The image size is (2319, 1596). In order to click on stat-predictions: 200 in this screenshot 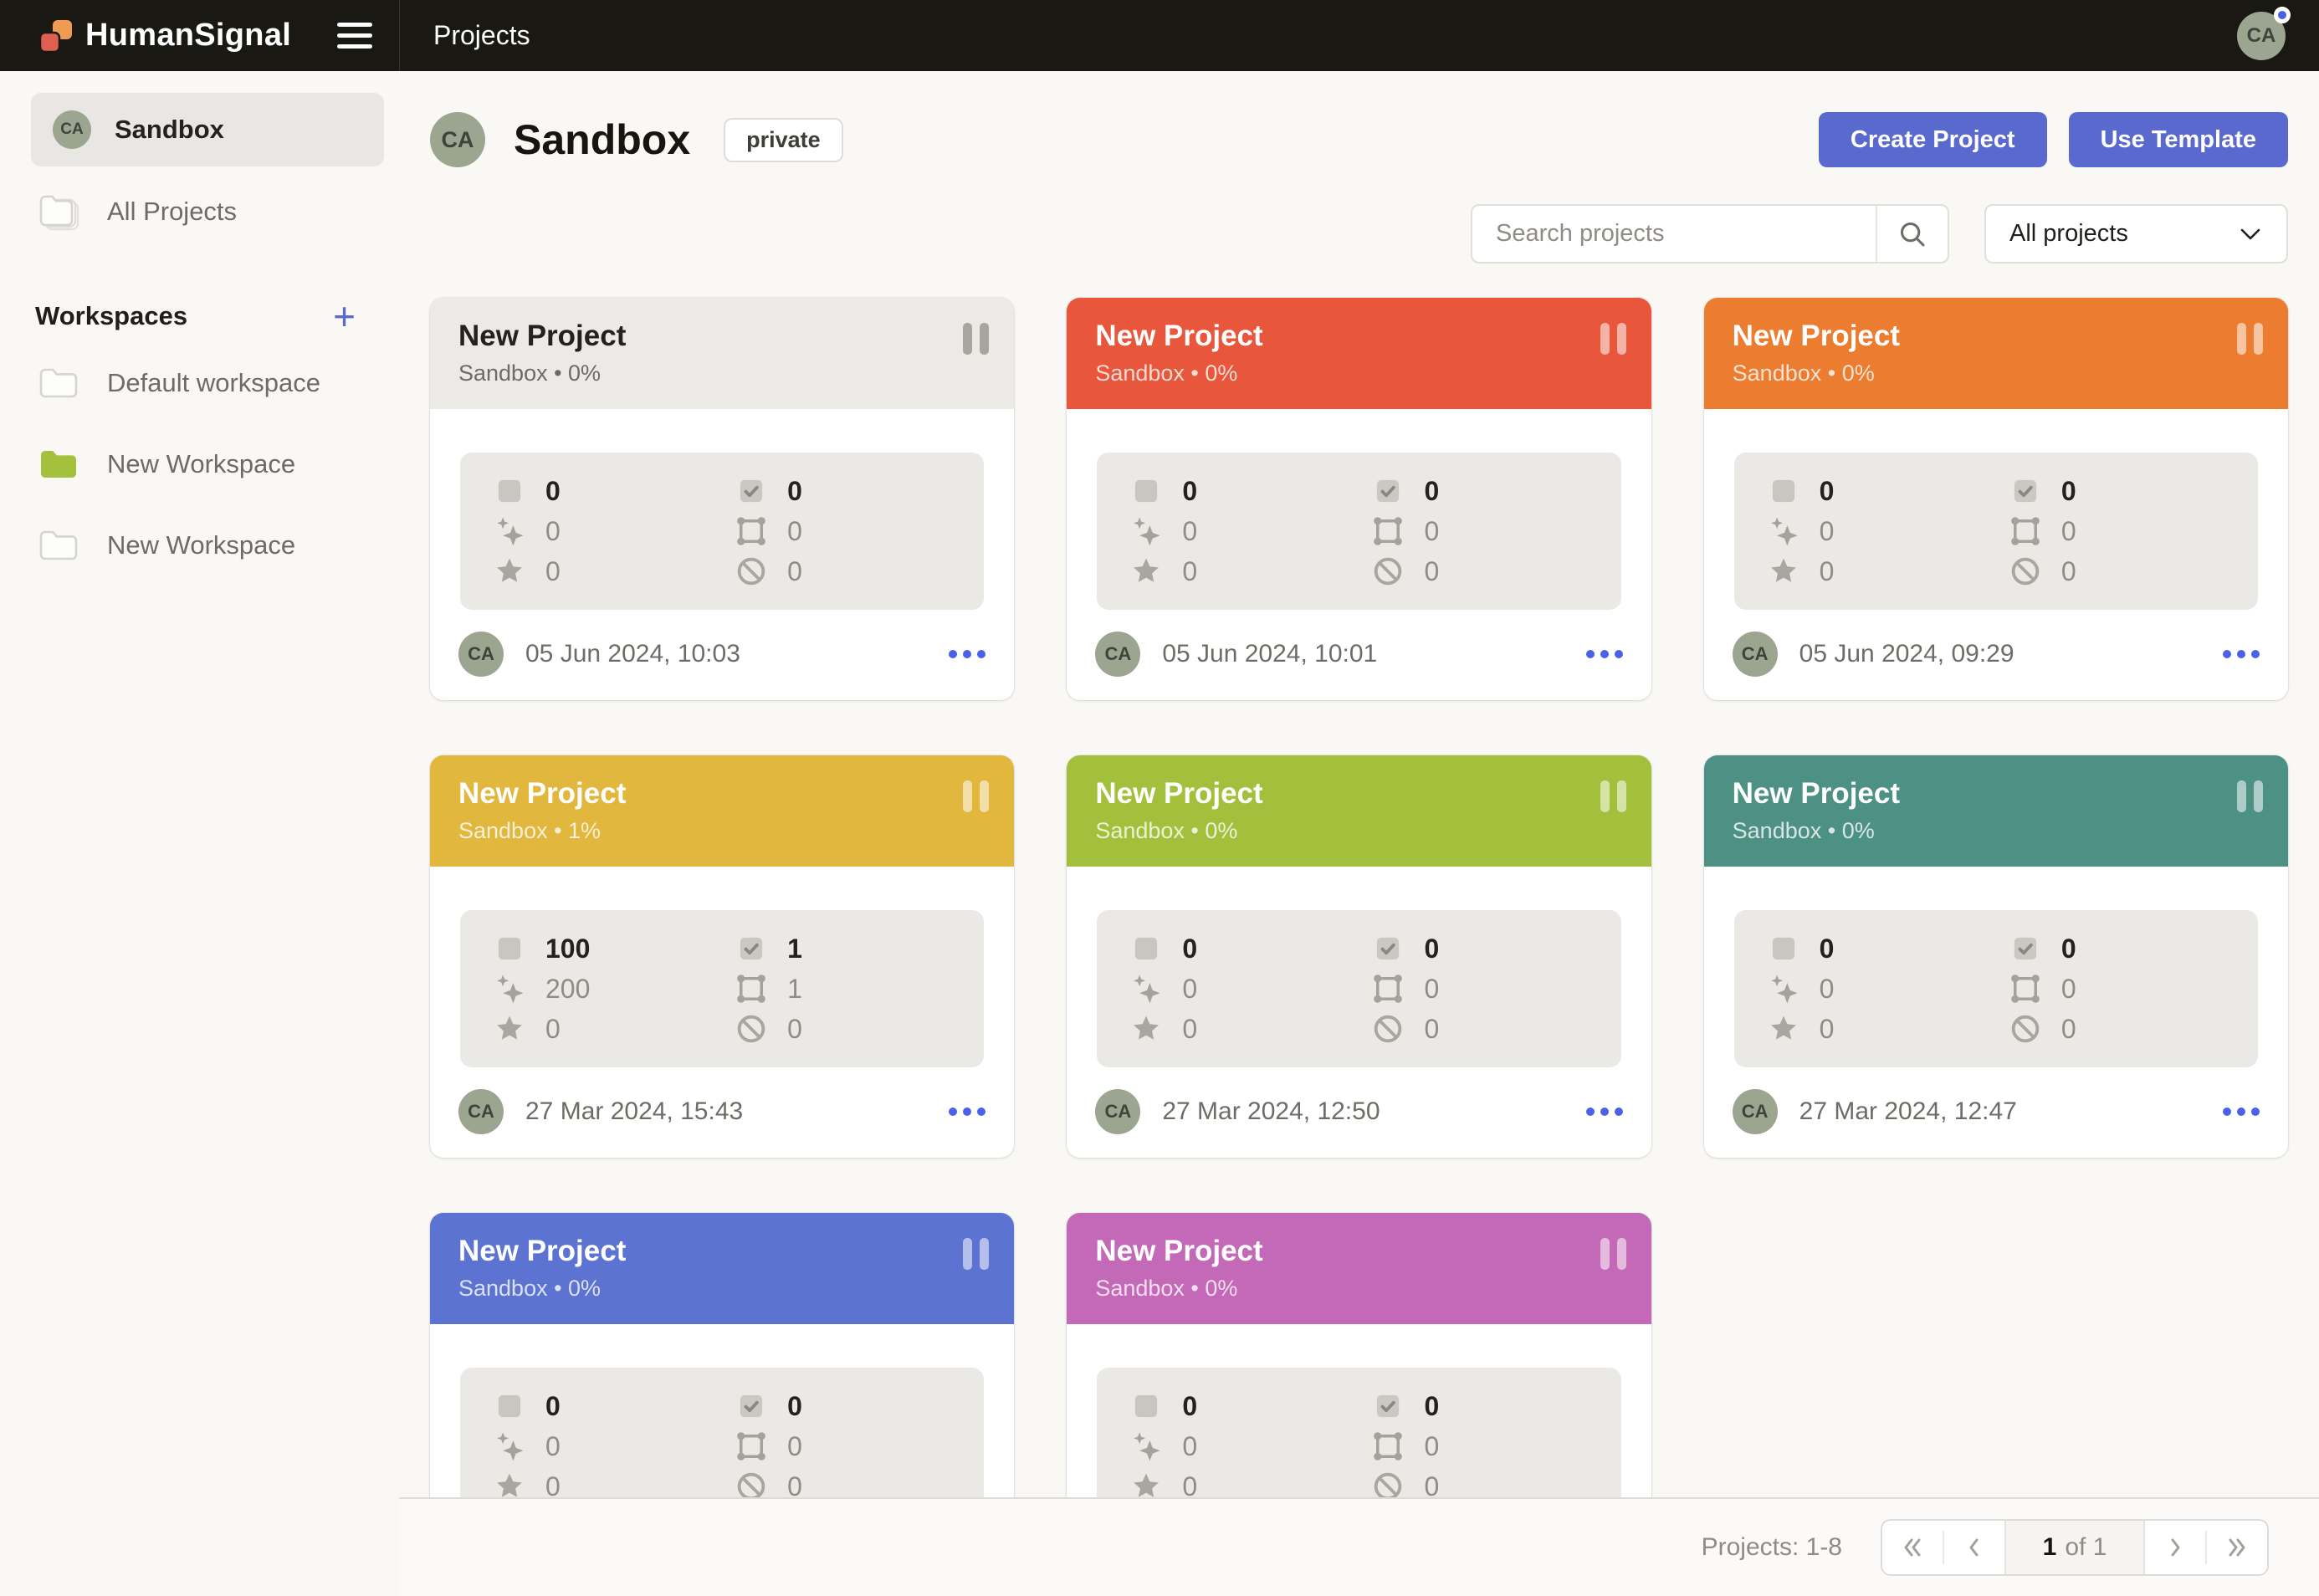, I will do `click(613, 989)`.